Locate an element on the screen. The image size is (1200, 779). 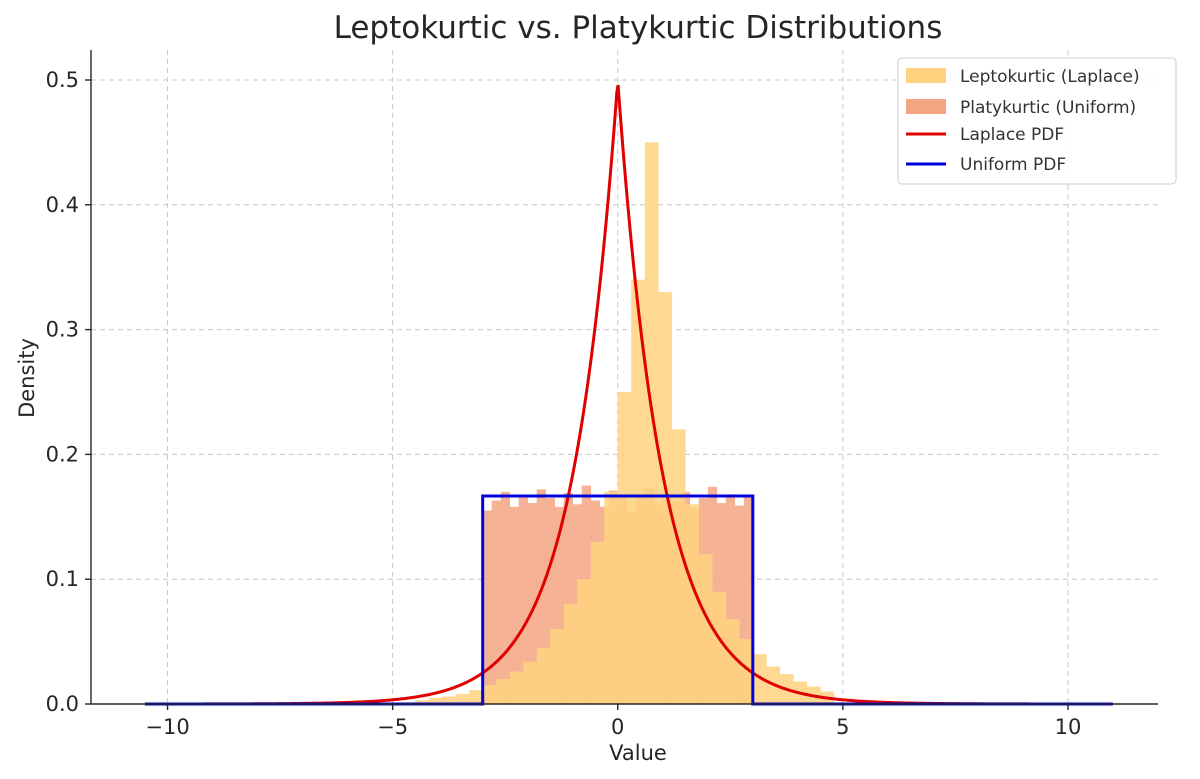
legend-swatch-uniform is located at coordinates (926, 106).